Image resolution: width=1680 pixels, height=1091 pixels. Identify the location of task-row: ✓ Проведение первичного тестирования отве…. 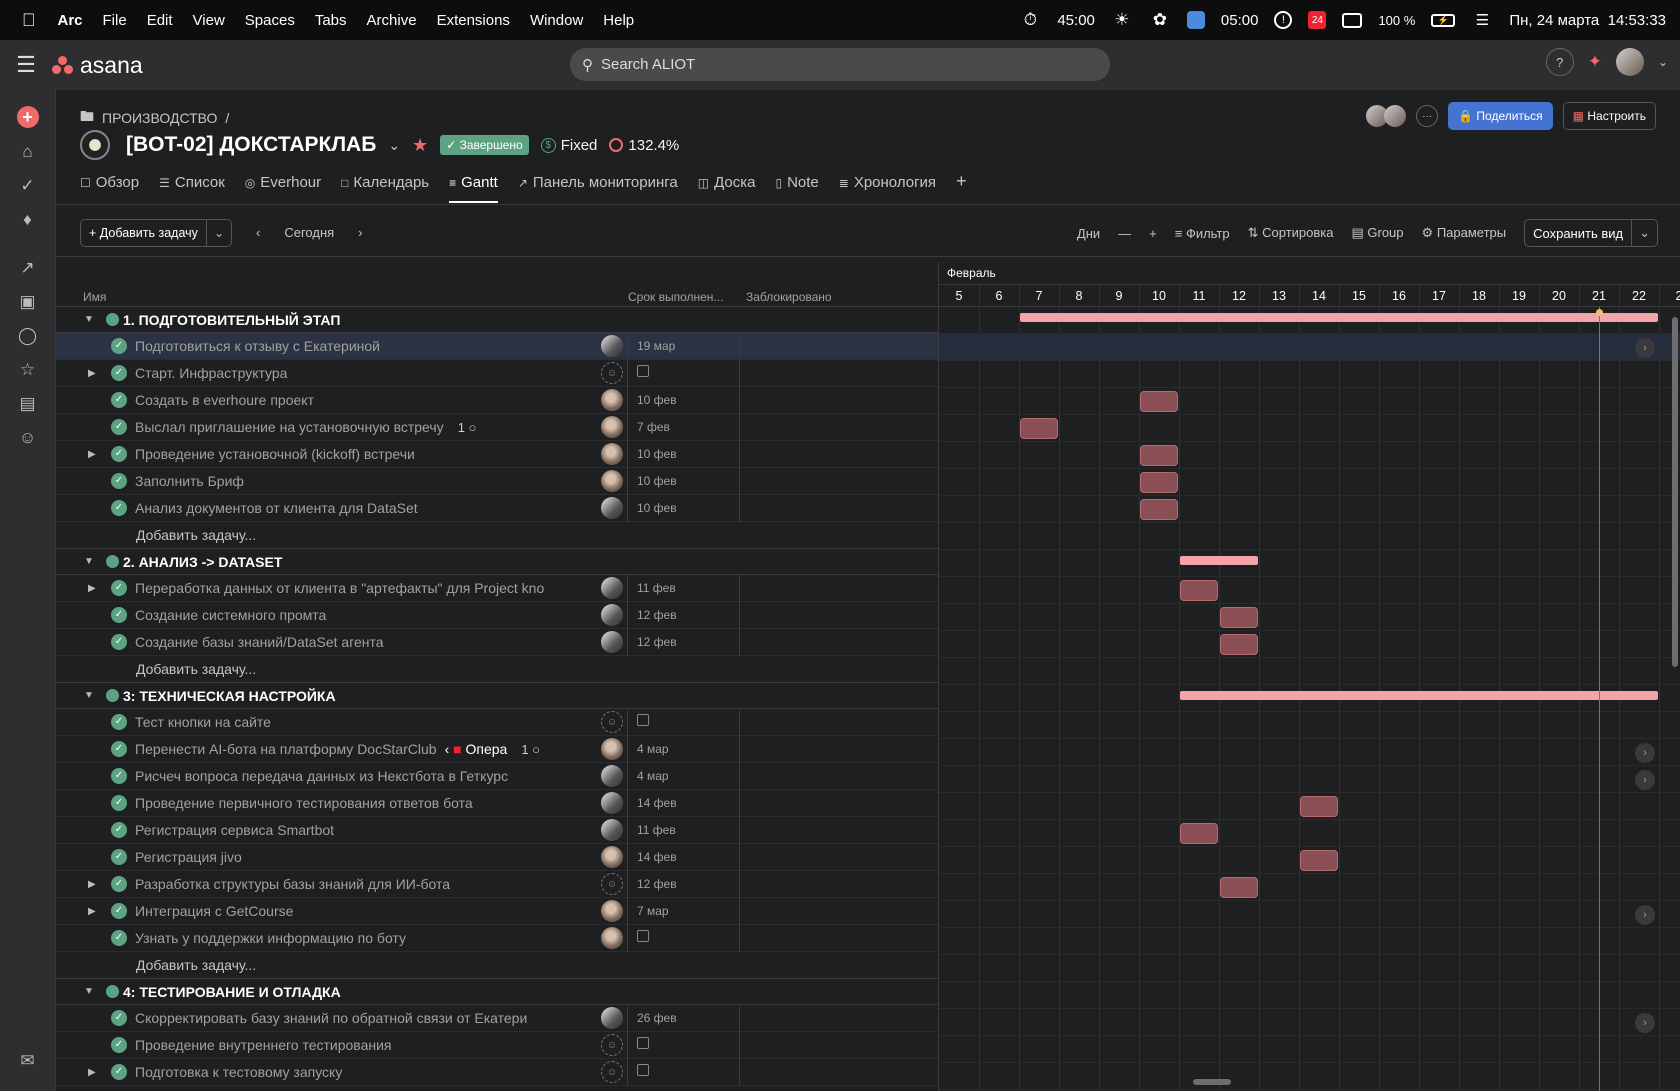
(497, 803).